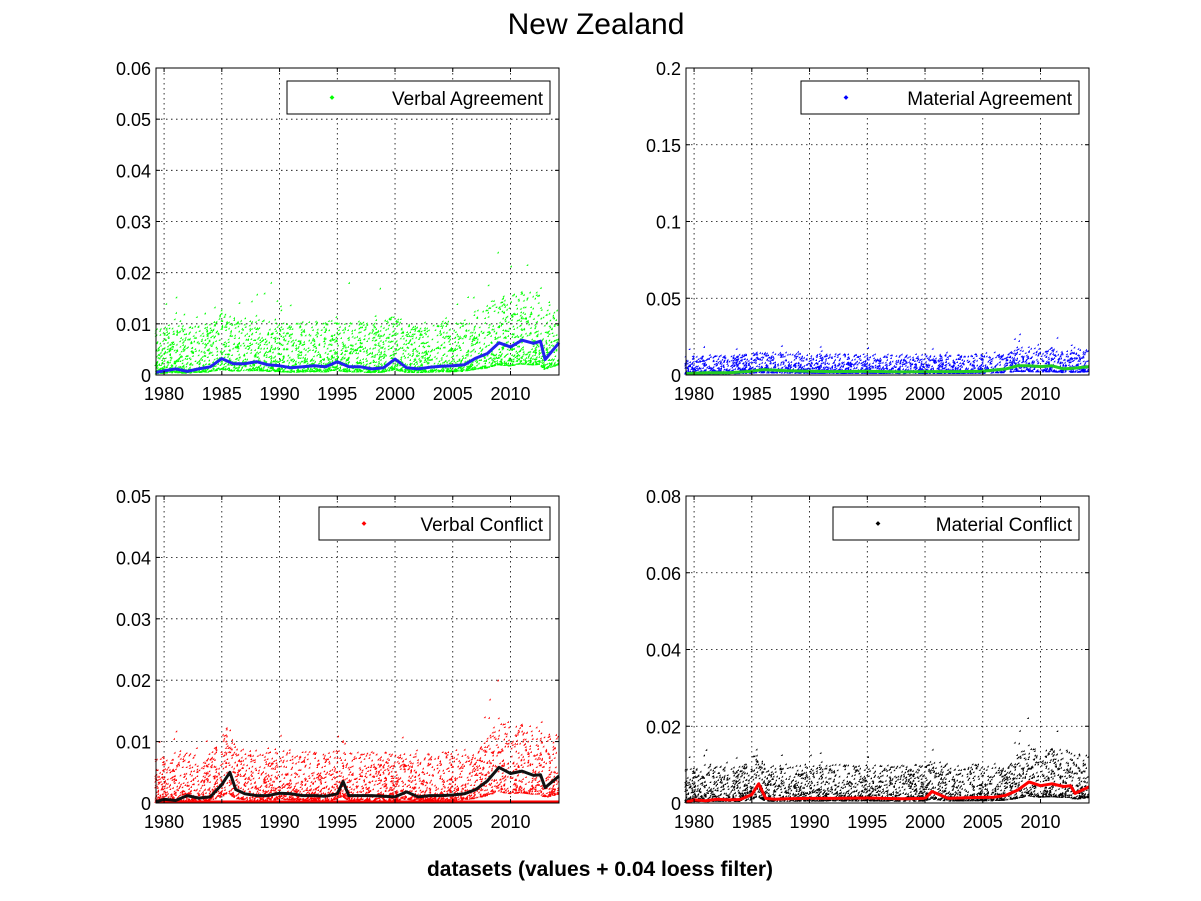  What do you see at coordinates (481, 525) in the screenshot?
I see `legend-label: Verbal Conflict` at bounding box center [481, 525].